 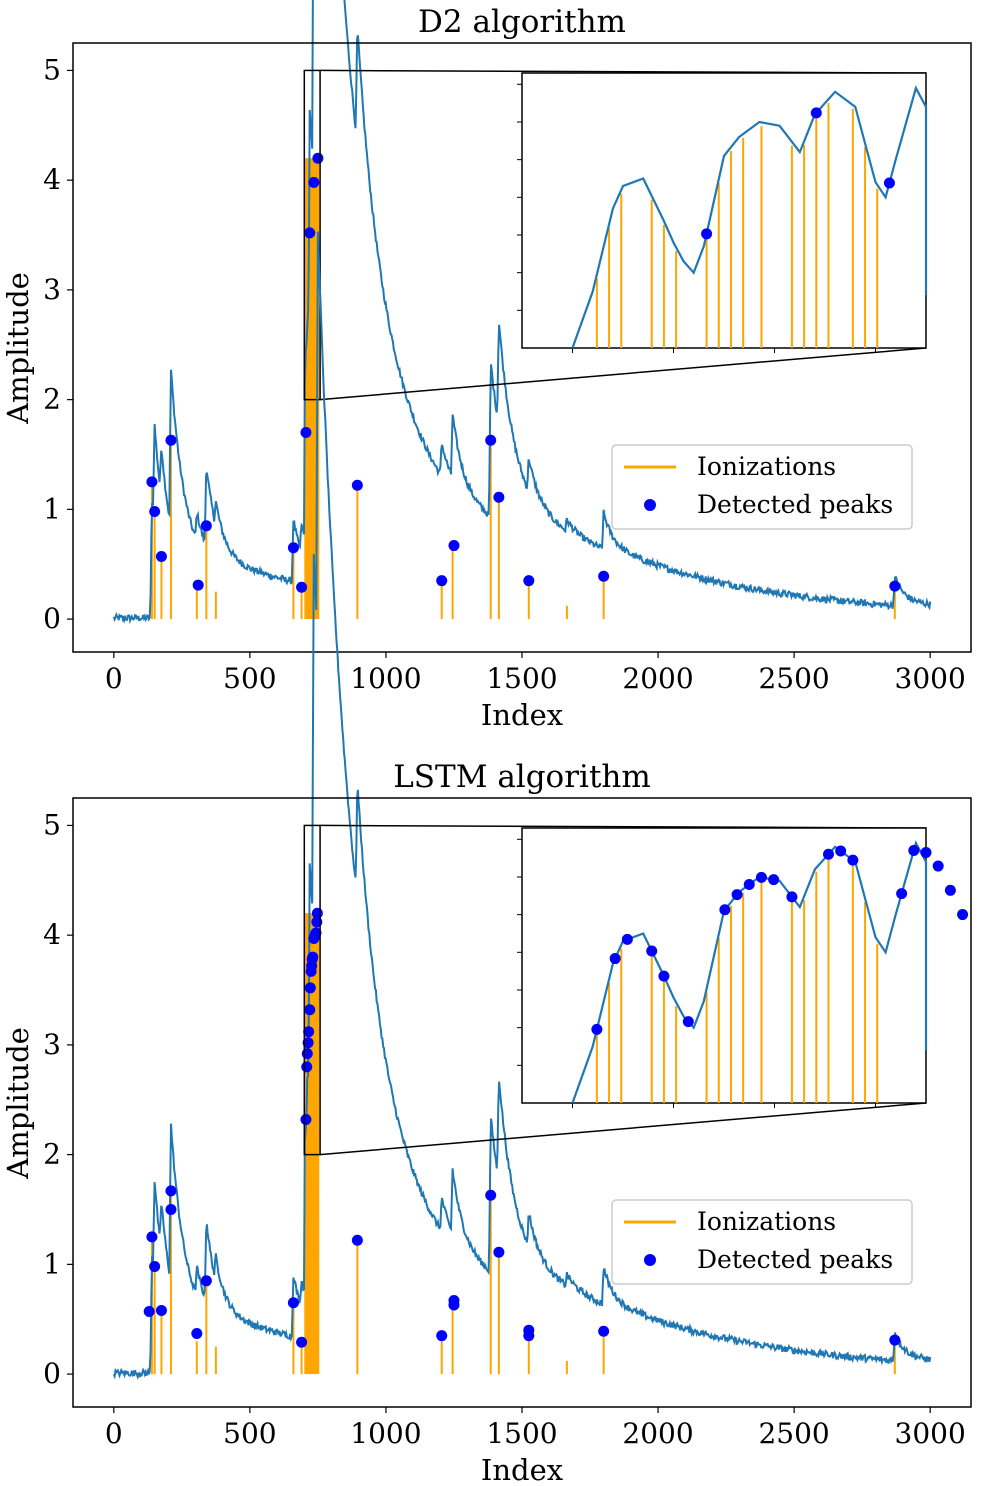 I want to click on inset-signal-line, so click(x=749, y=217).